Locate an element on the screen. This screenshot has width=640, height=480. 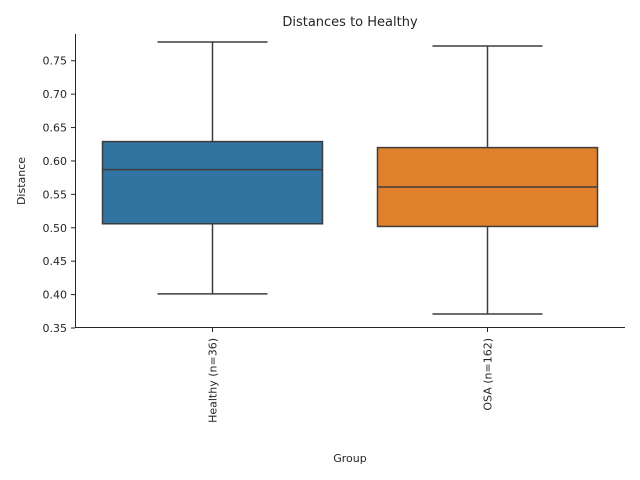
y-tick-label: 0.35 is located at coordinates (55, 328).